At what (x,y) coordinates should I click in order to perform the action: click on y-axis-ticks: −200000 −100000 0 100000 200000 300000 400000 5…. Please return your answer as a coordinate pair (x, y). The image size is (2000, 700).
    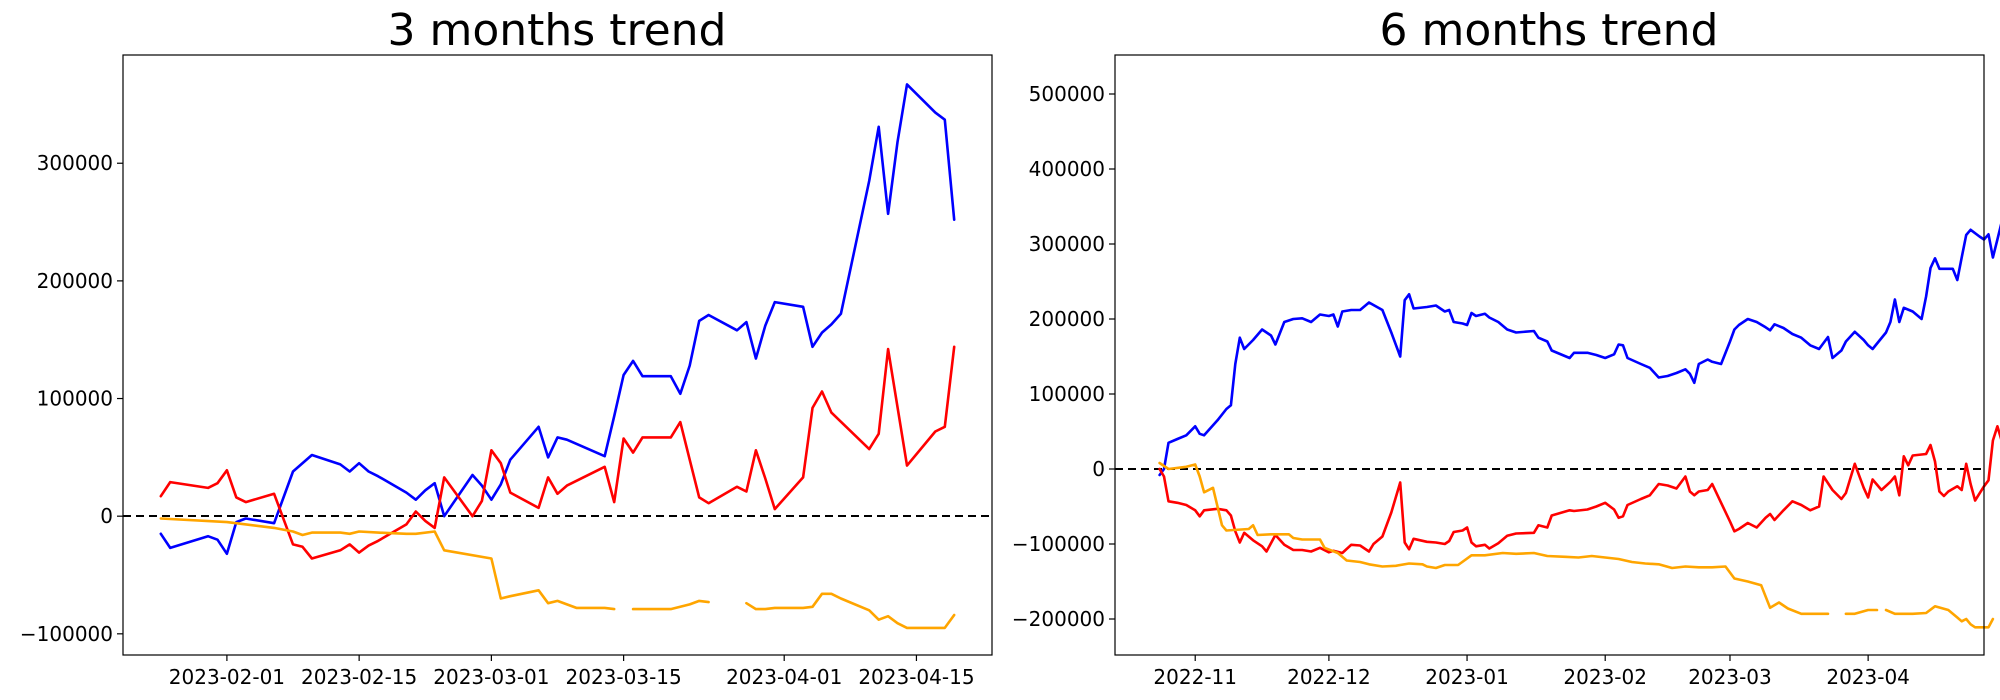
    Looking at the image, I should click on (1063, 356).